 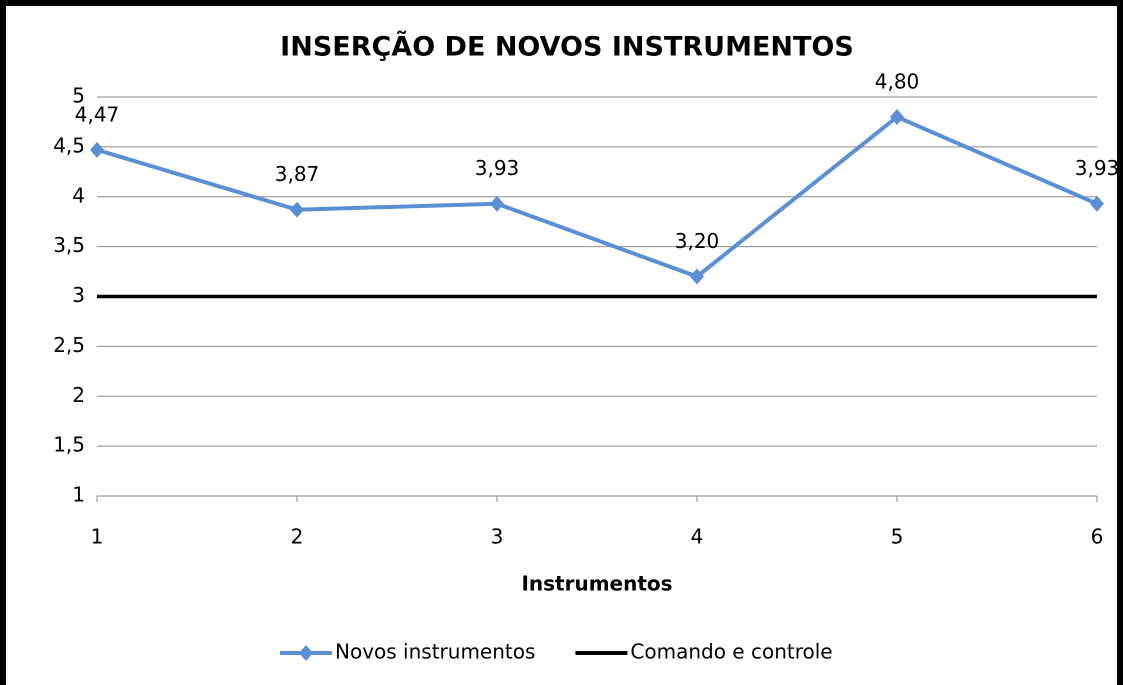 What do you see at coordinates (69, 445) in the screenshot?
I see `y-tick-label: 1,5` at bounding box center [69, 445].